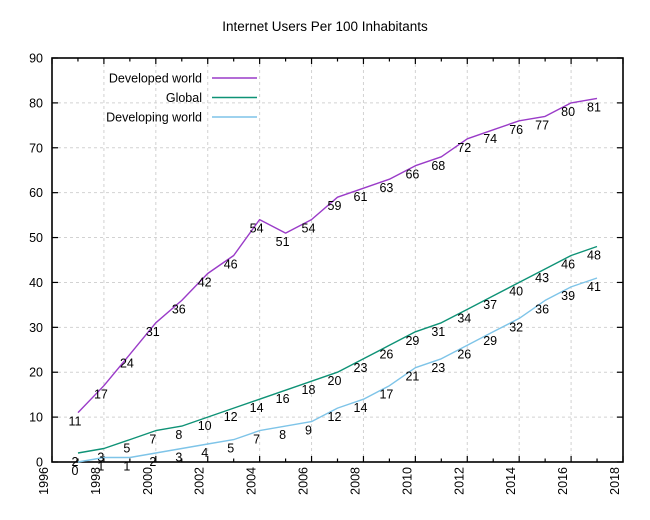 The image size is (650, 520). Describe the element at coordinates (568, 296) in the screenshot. I see `data-point-label-developing-world: 39` at that location.